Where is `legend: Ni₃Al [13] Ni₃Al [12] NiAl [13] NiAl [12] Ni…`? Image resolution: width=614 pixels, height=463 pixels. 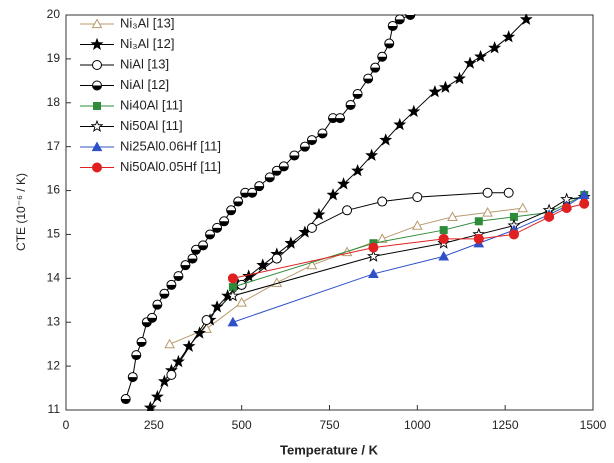 legend: Ni₃Al [13] Ni₃Al [12] NiAl [13] NiAl [12] Ni… is located at coordinates (150, 94).